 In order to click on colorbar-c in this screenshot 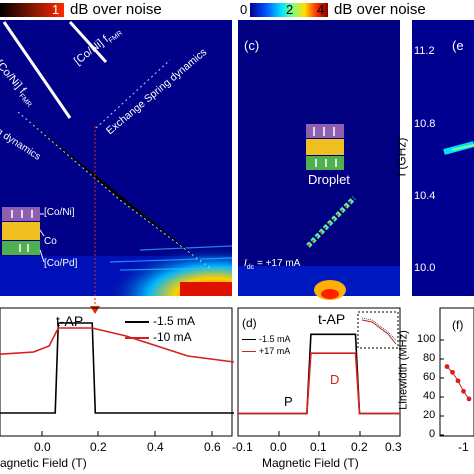, I will do `click(289, 10)`.